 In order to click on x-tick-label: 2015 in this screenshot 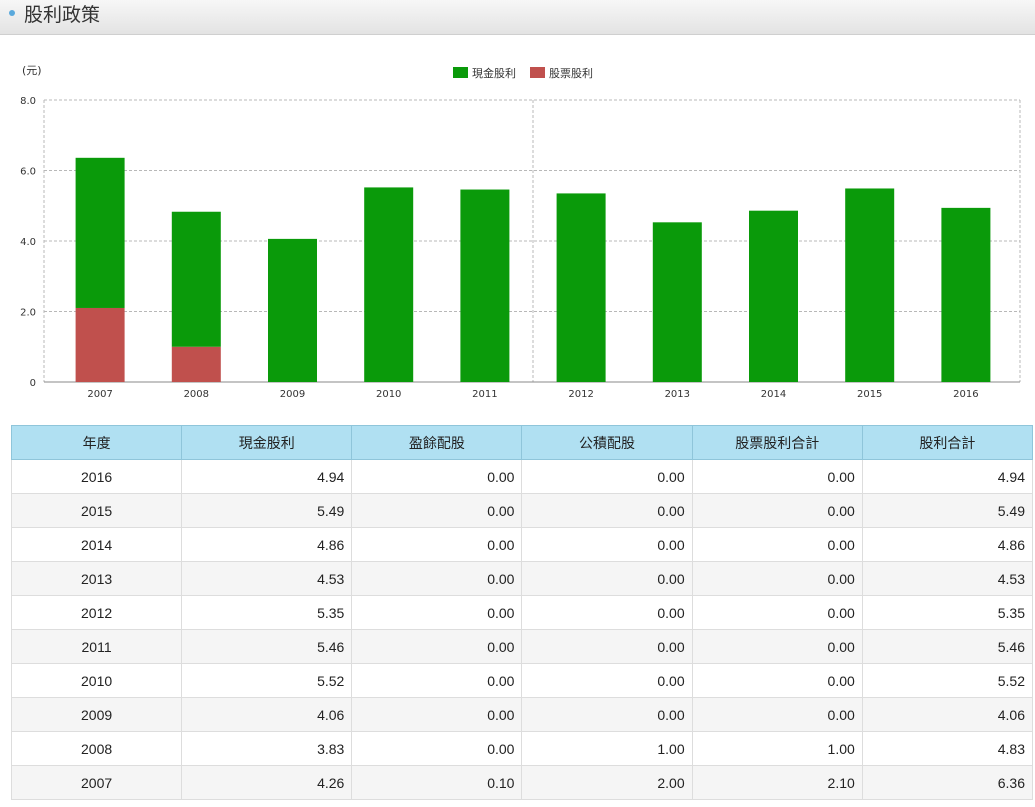, I will do `click(869, 394)`.